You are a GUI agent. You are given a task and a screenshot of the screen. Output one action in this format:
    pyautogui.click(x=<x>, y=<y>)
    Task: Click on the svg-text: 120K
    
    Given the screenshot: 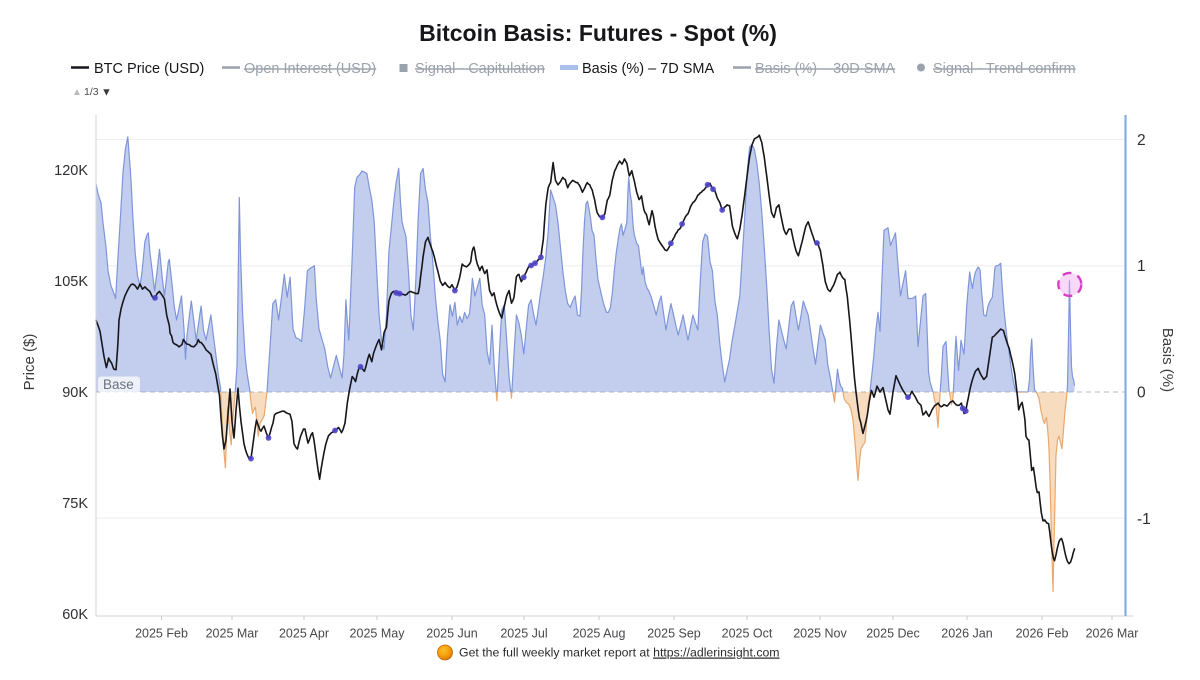 What is the action you would take?
    pyautogui.click(x=71, y=171)
    